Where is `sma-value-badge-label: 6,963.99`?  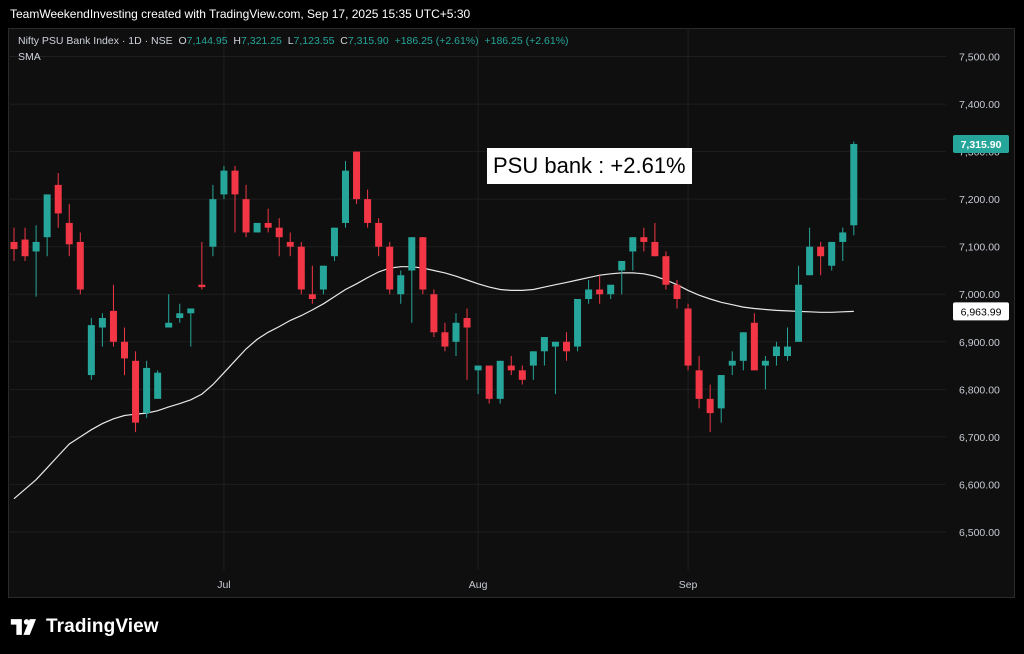
sma-value-badge-label: 6,963.99 is located at coordinates (981, 312).